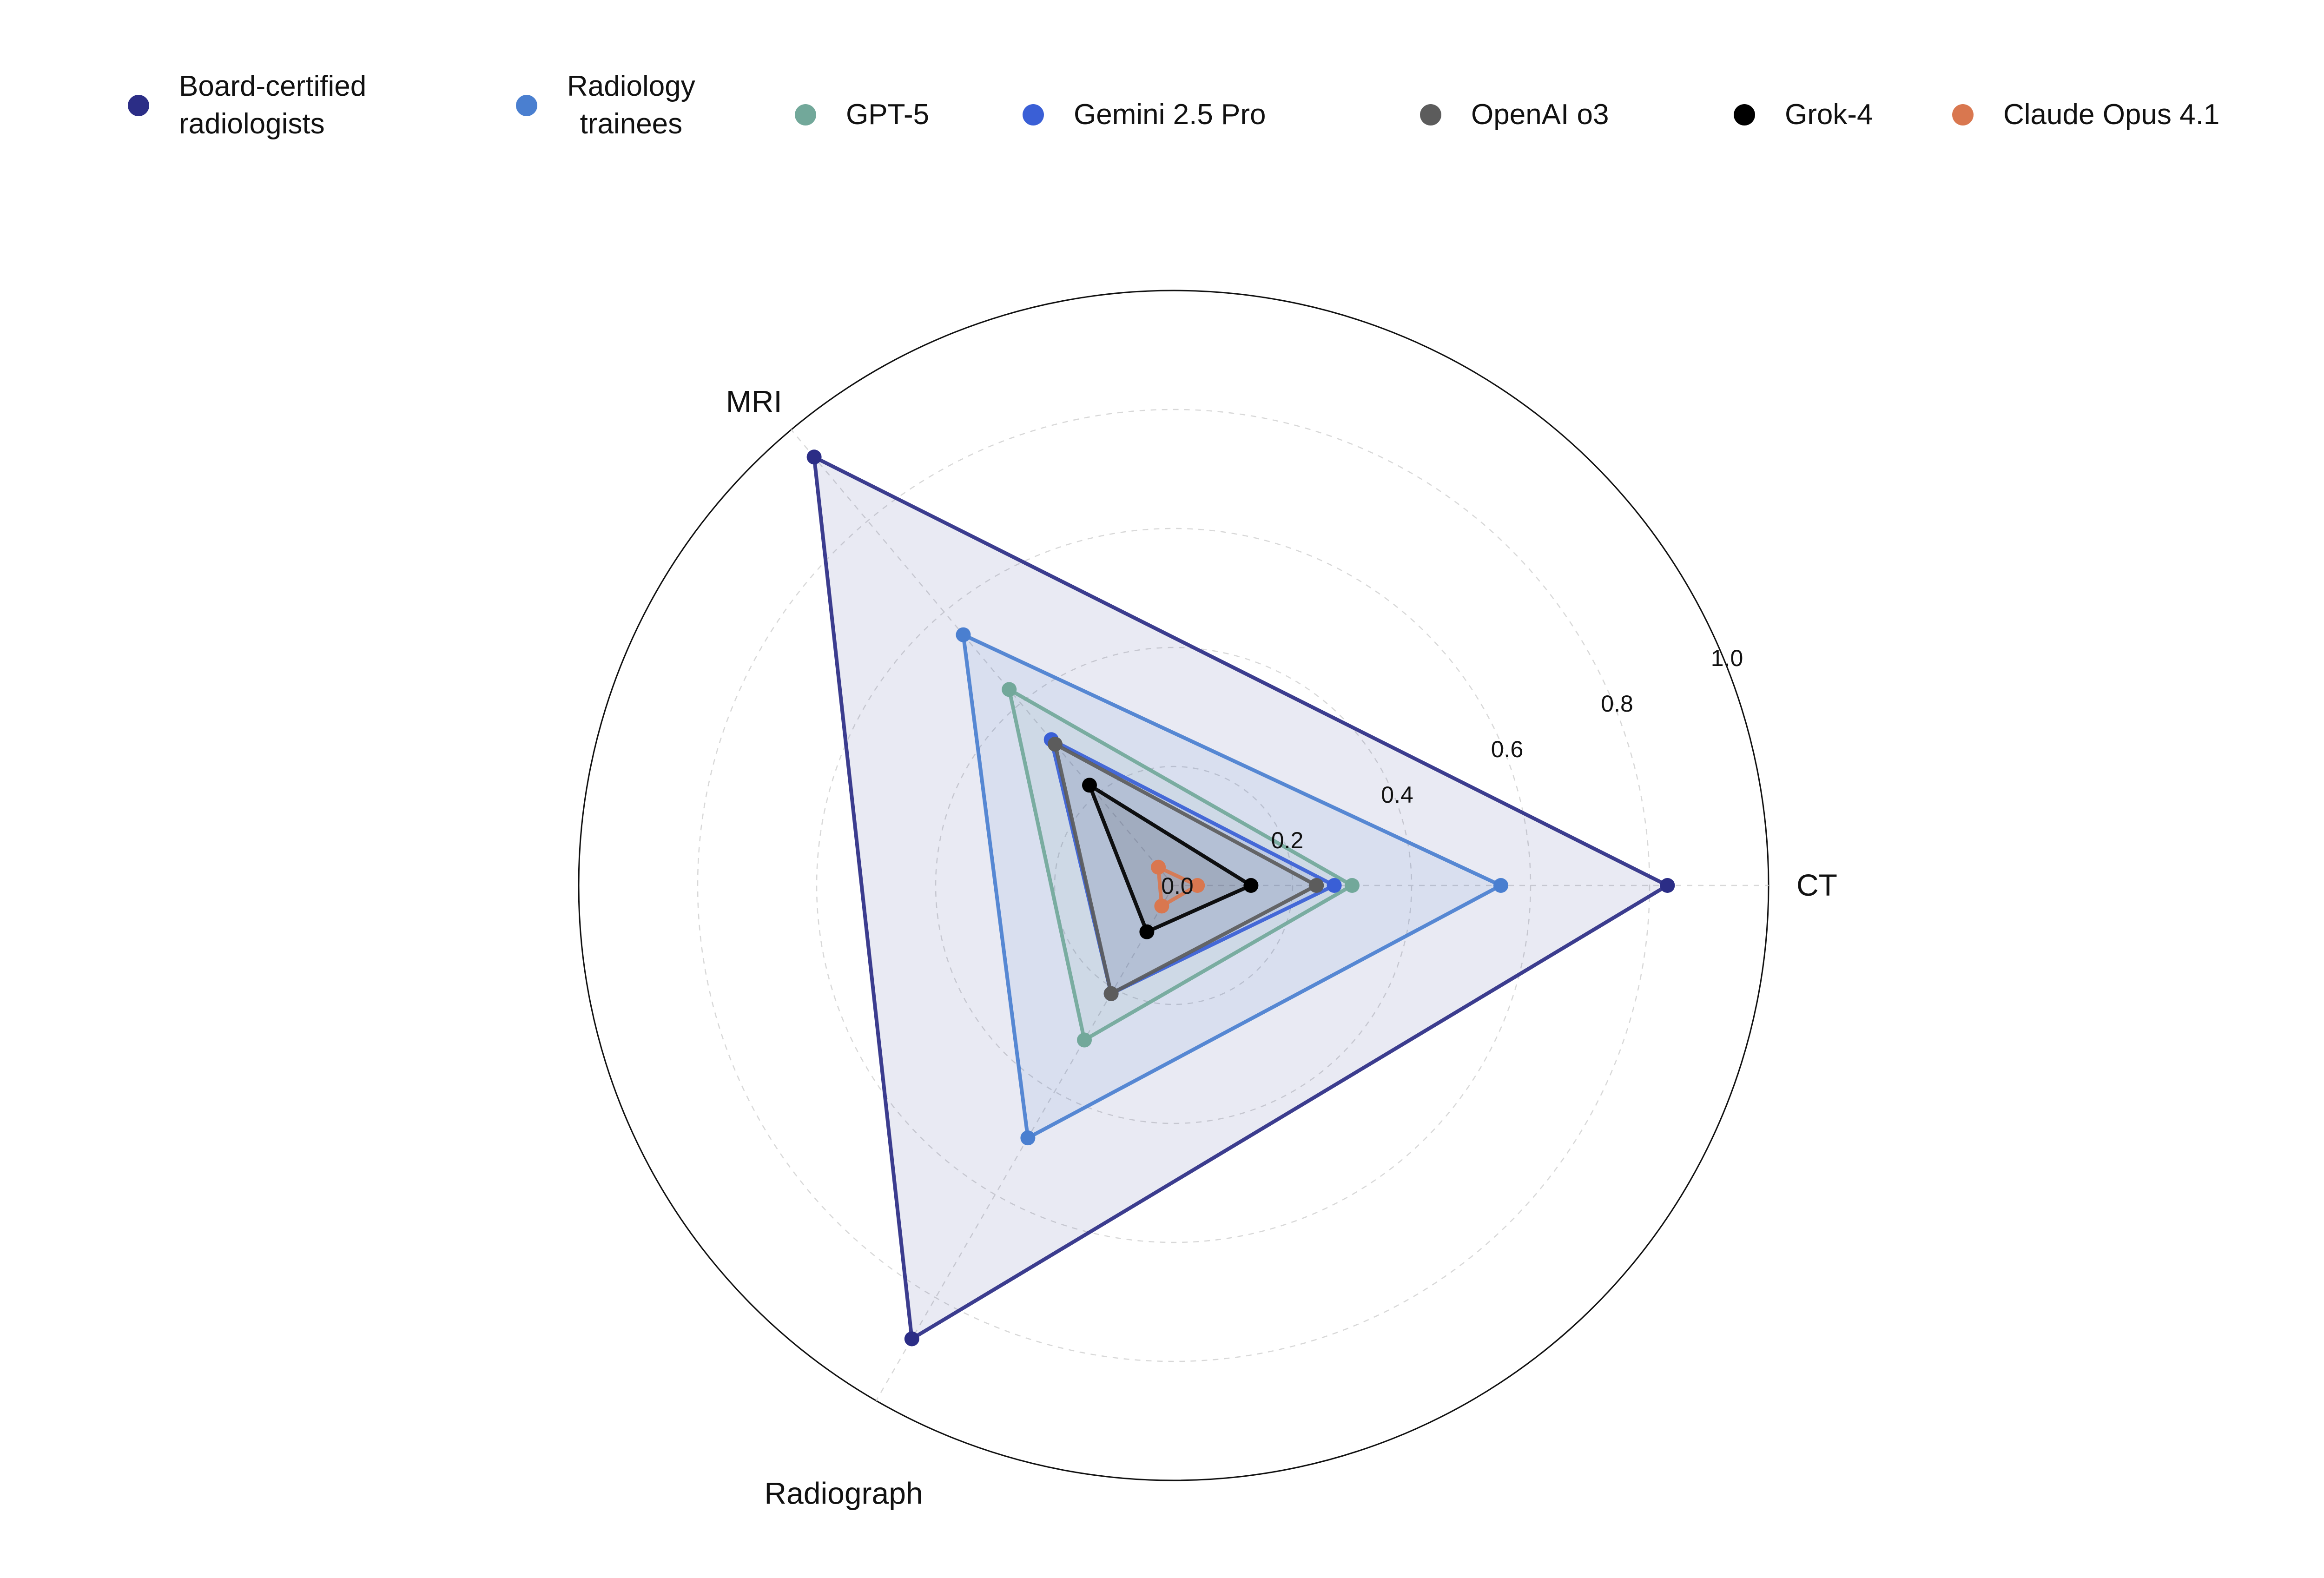  Describe the element at coordinates (1540, 115) in the screenshot. I see `legend-label-o3: OpenAI o3` at that location.